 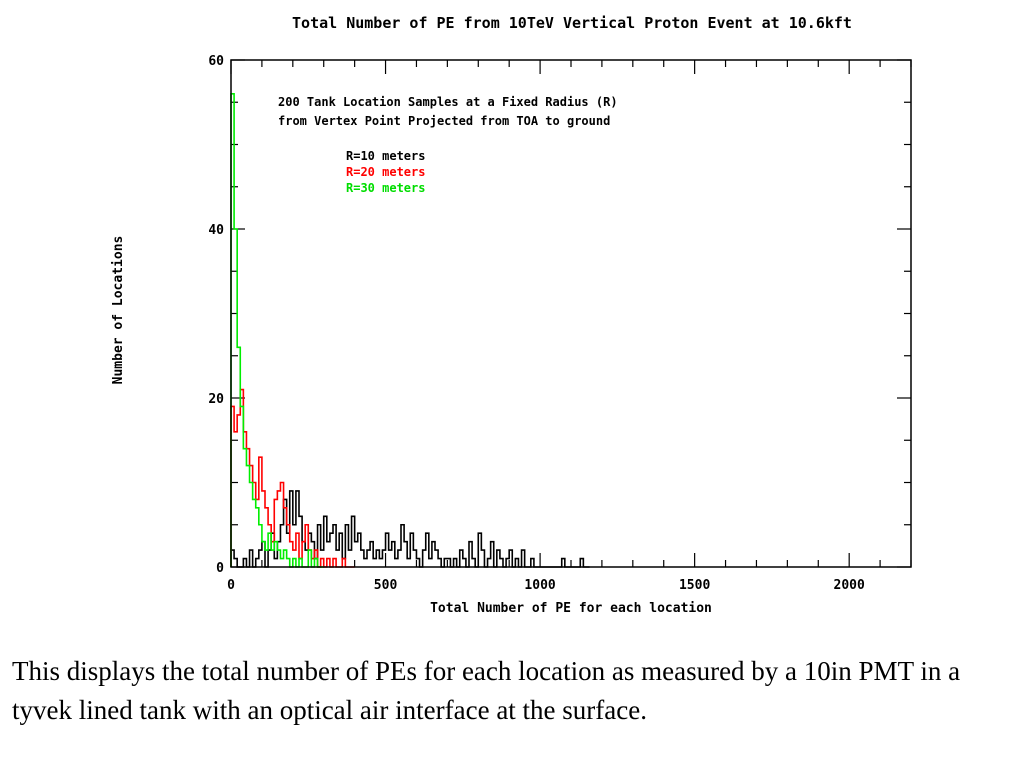 What do you see at coordinates (539, 585) in the screenshot?
I see `x-tick-label: 1000` at bounding box center [539, 585].